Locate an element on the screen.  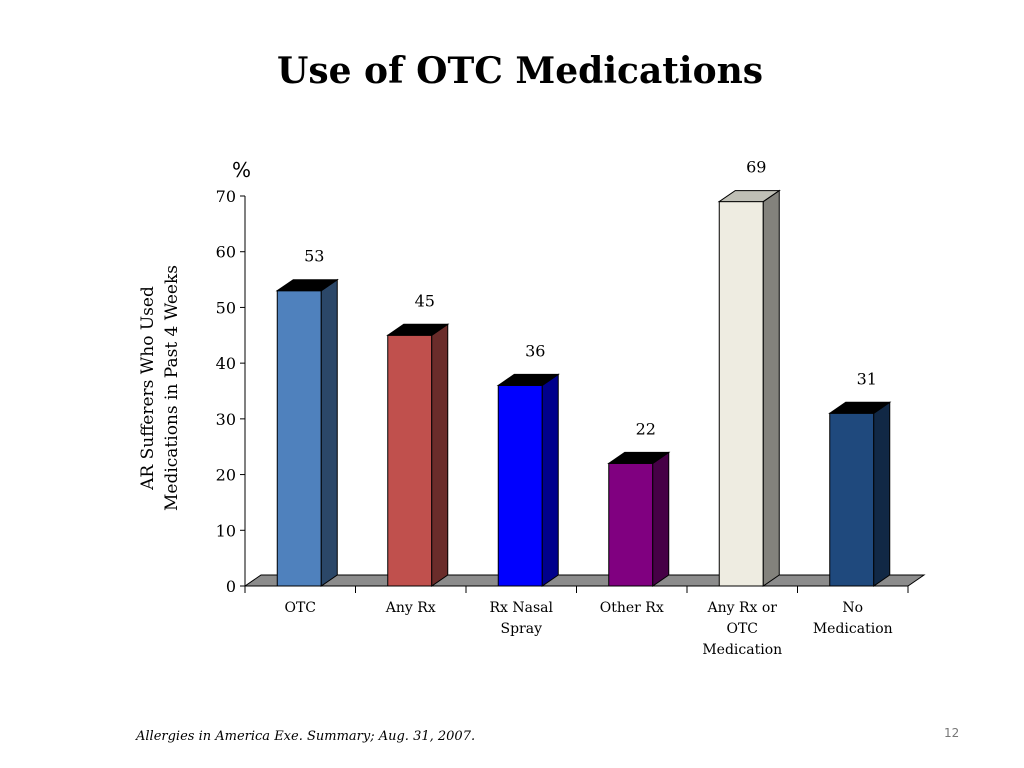
category-label: No is located at coordinates (852, 608).